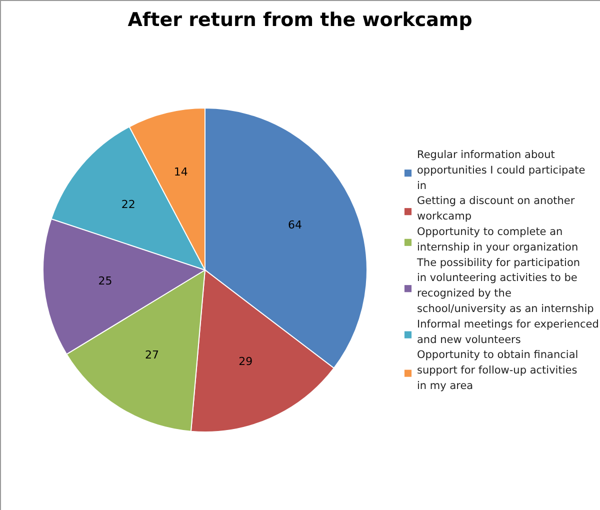  Describe the element at coordinates (508, 332) in the screenshot. I see `legend-label: Informal meetings for experienced and new volunteers` at that location.